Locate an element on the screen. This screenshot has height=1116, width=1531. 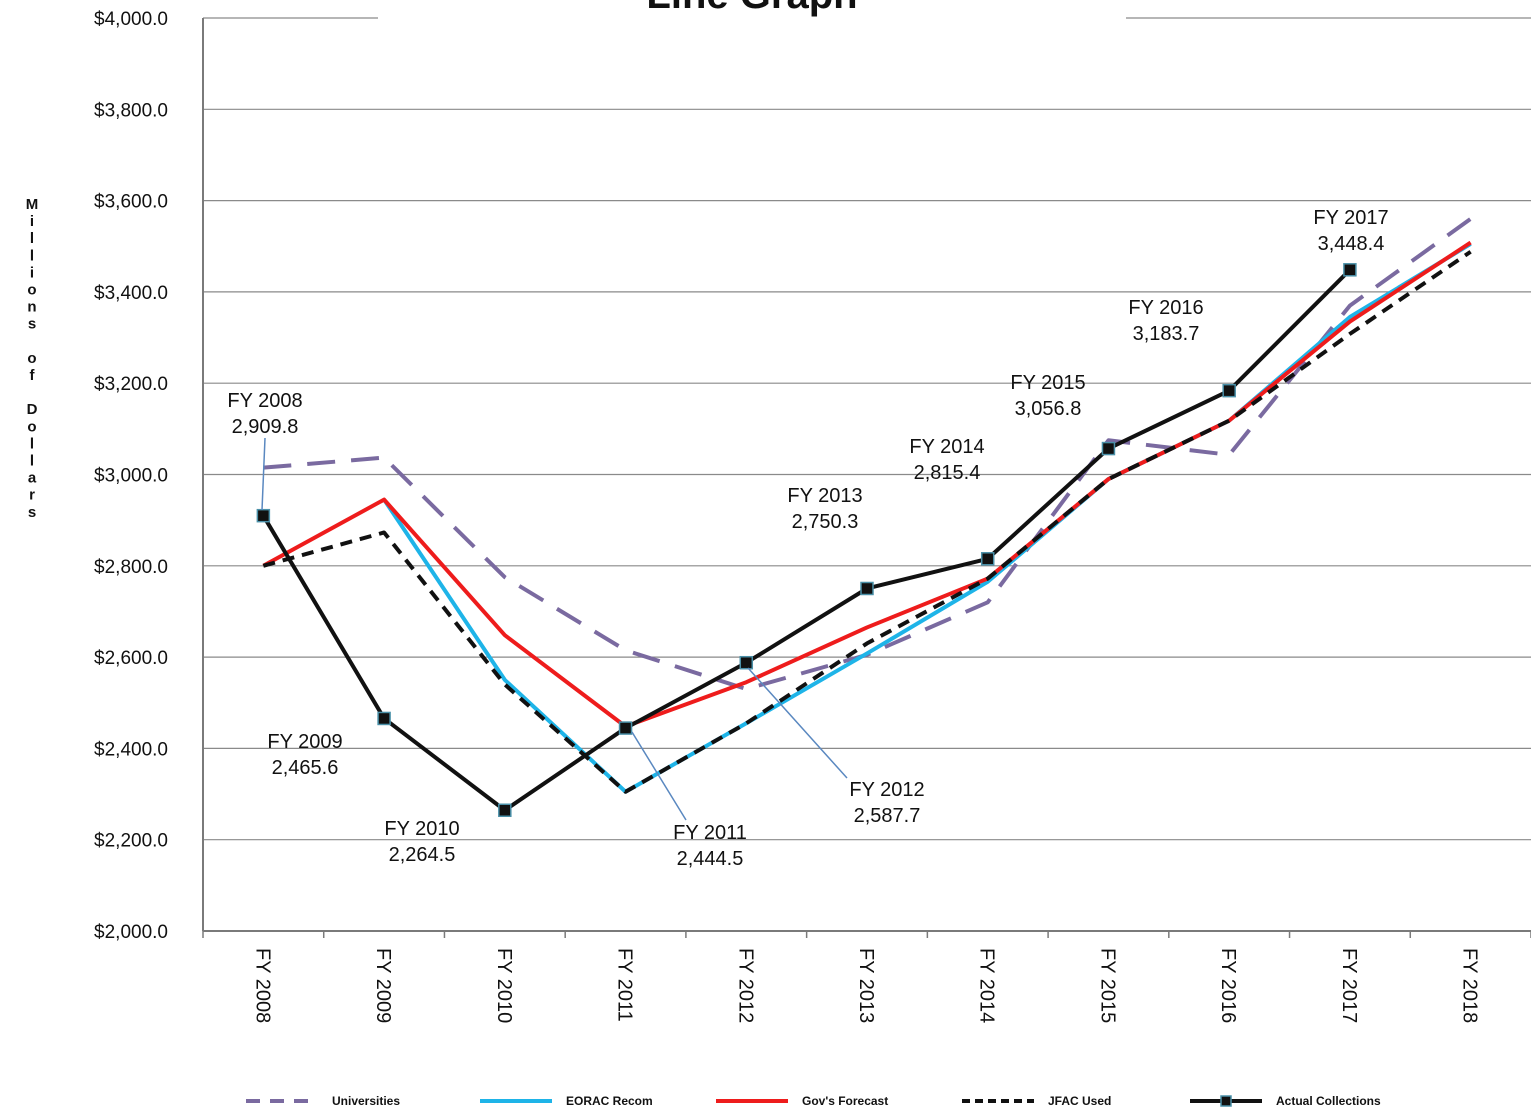
y-tick-label: $2,200.0 is located at coordinates (131, 841).